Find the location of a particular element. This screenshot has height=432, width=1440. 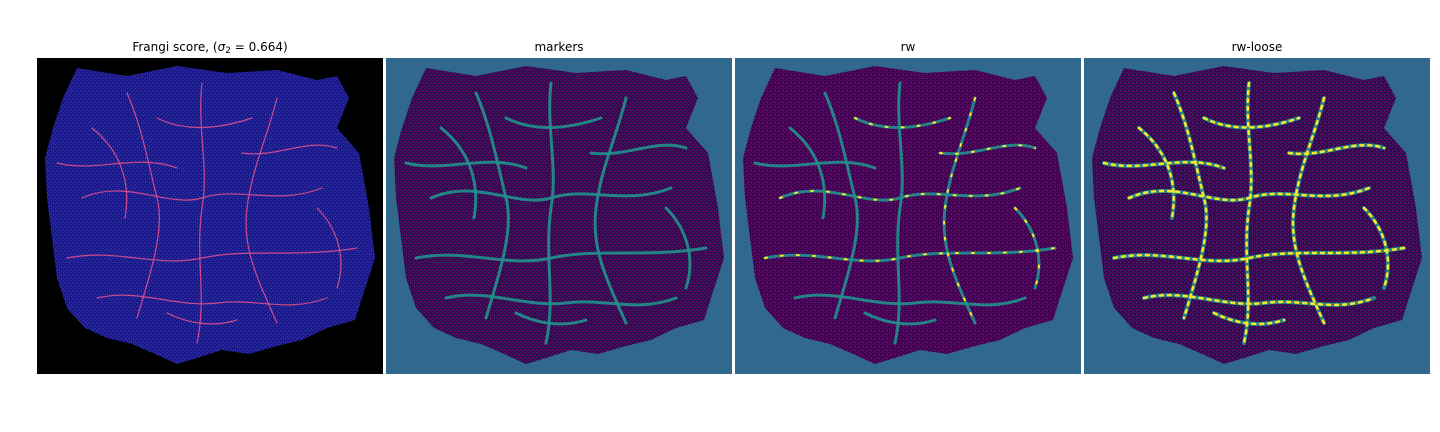

markers-title: markers is located at coordinates (559, 47).